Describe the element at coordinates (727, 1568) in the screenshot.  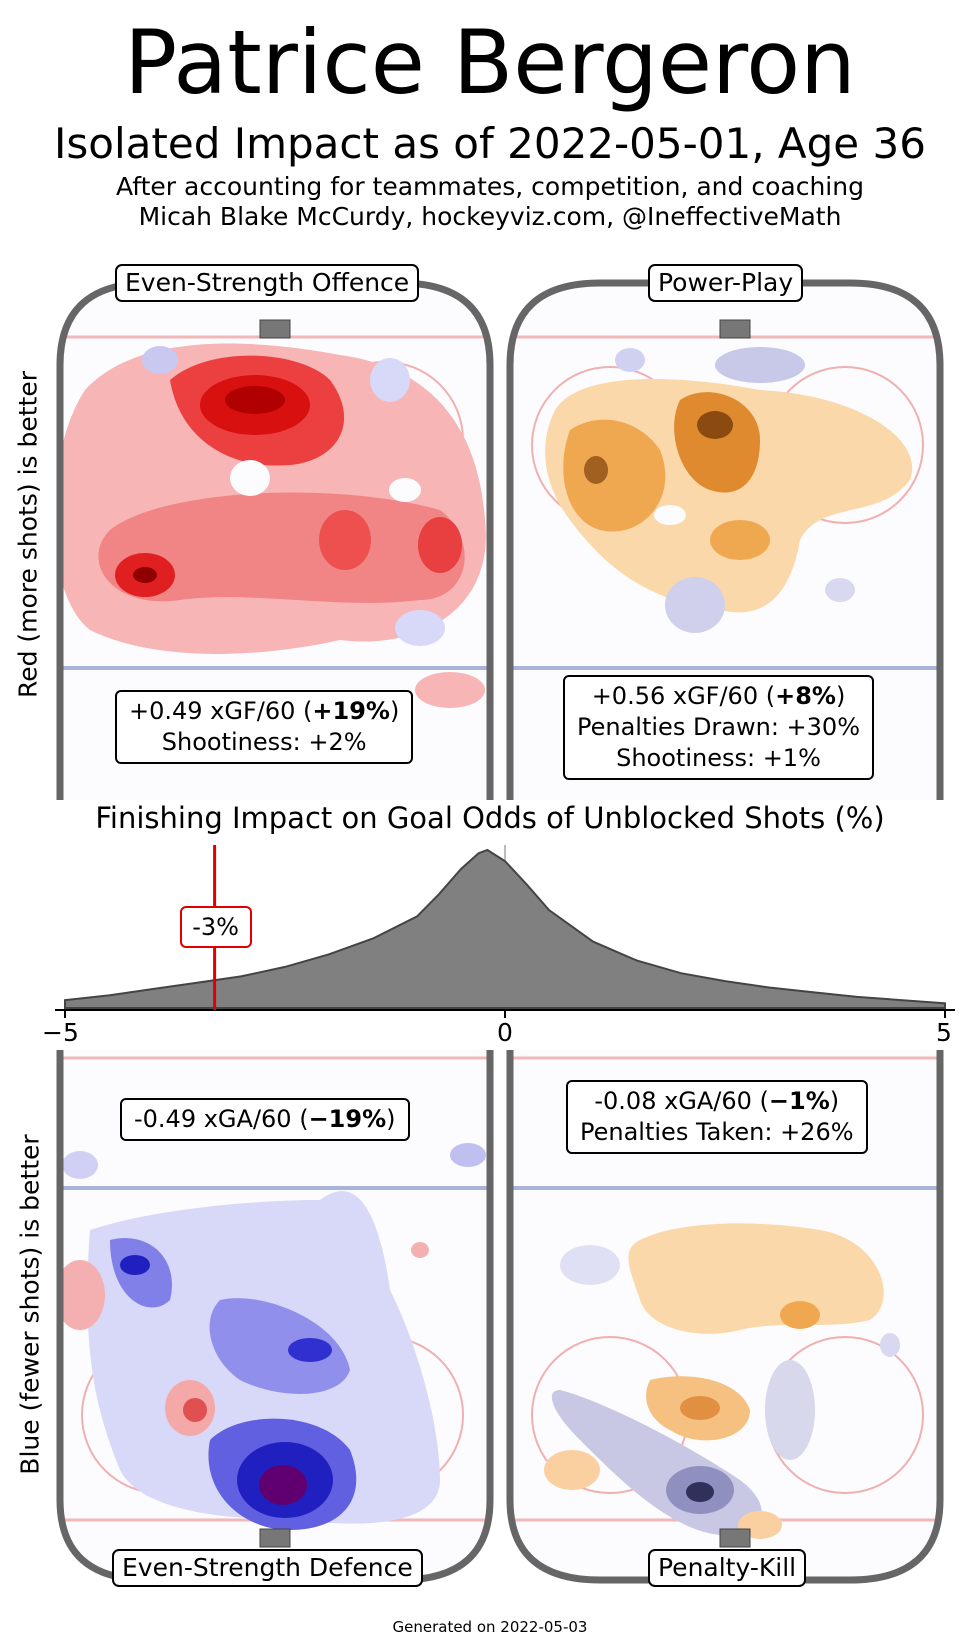
I see `panel-label-penalty-kill: Penalty-Kill` at that location.